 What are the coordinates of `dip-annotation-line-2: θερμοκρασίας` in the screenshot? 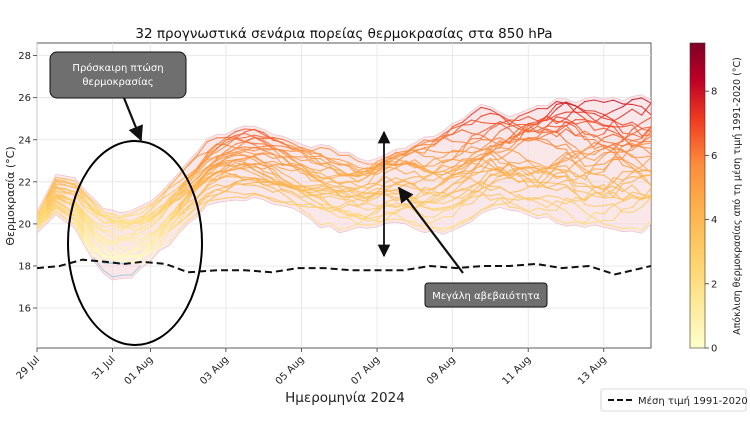 It's located at (117, 82).